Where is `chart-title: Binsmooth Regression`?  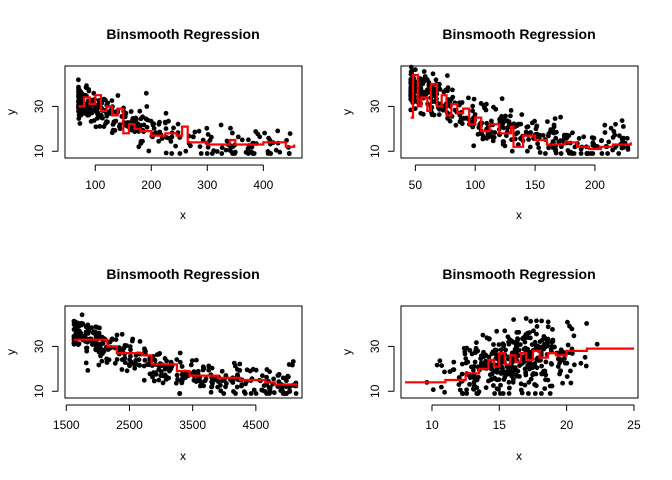
chart-title: Binsmooth Regression is located at coordinates (518, 274).